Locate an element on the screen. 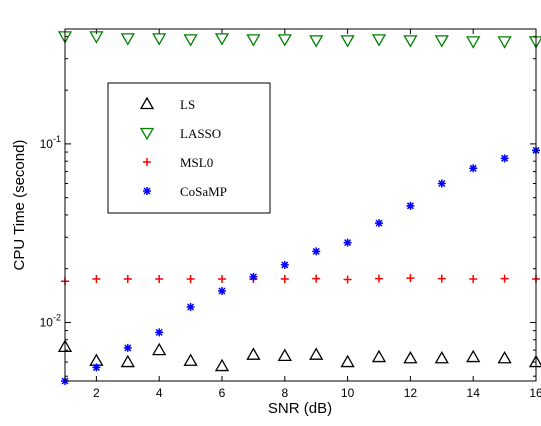 This screenshot has width=541, height=426. y-tick-label: 10⁻¹ is located at coordinates (50, 142).